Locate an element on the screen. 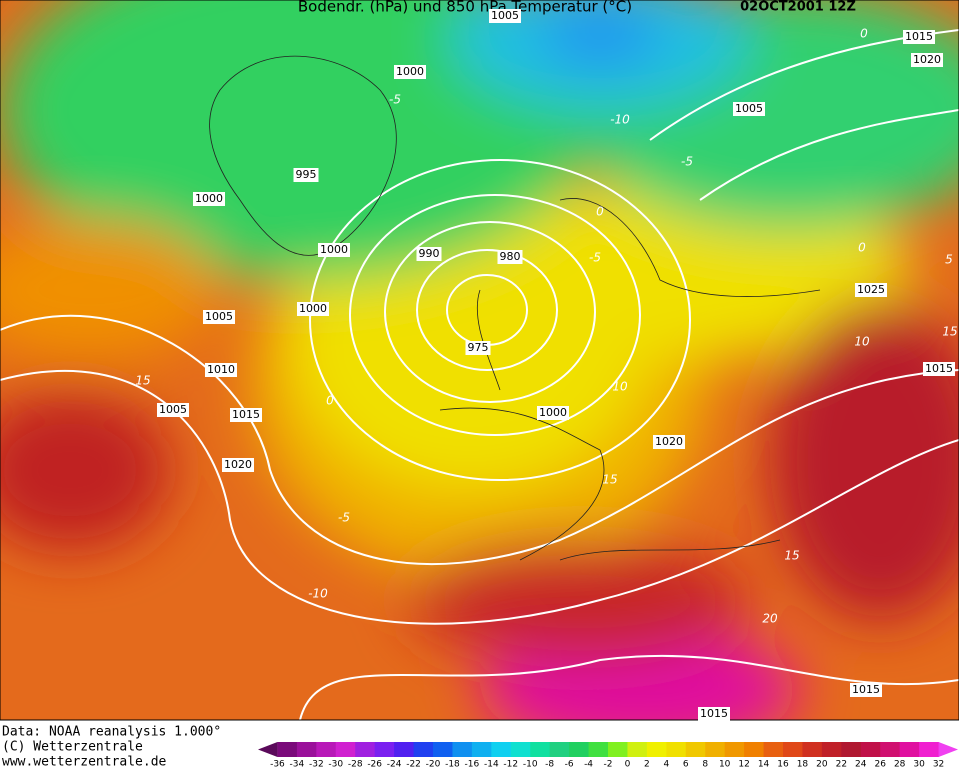  colorbar-label: -6 is located at coordinates (569, 765).